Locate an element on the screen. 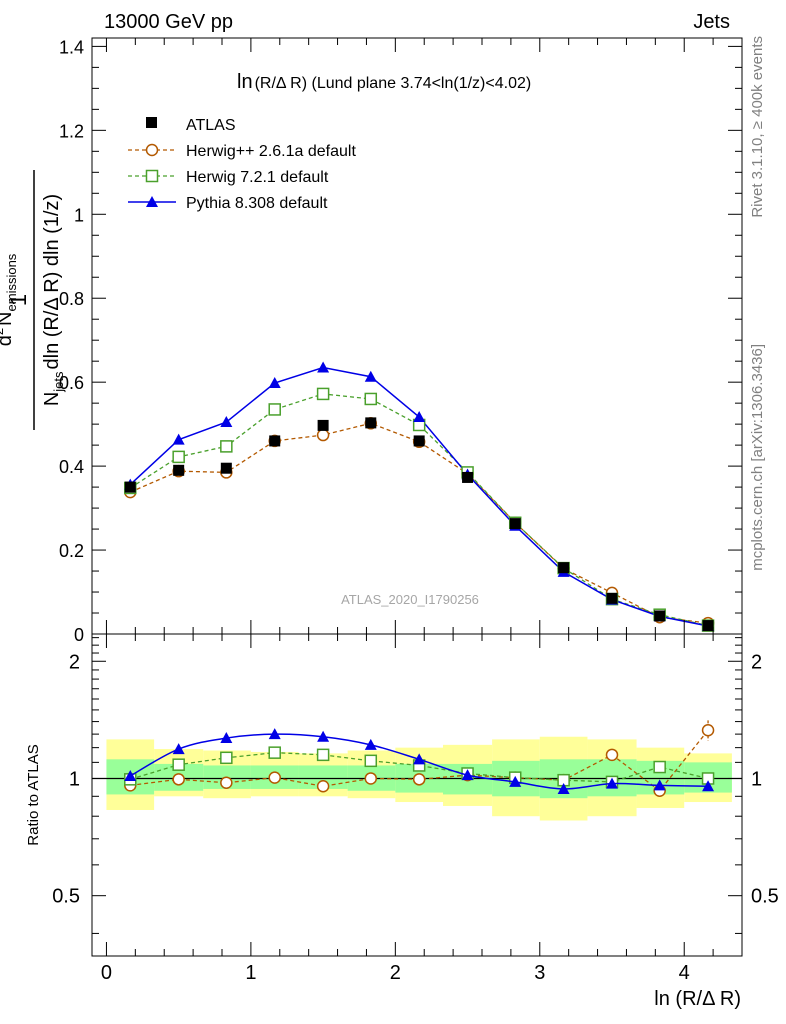  svg-text: Njetsdln (R/Δ R) dln (1/z) is located at coordinates (53, 300).